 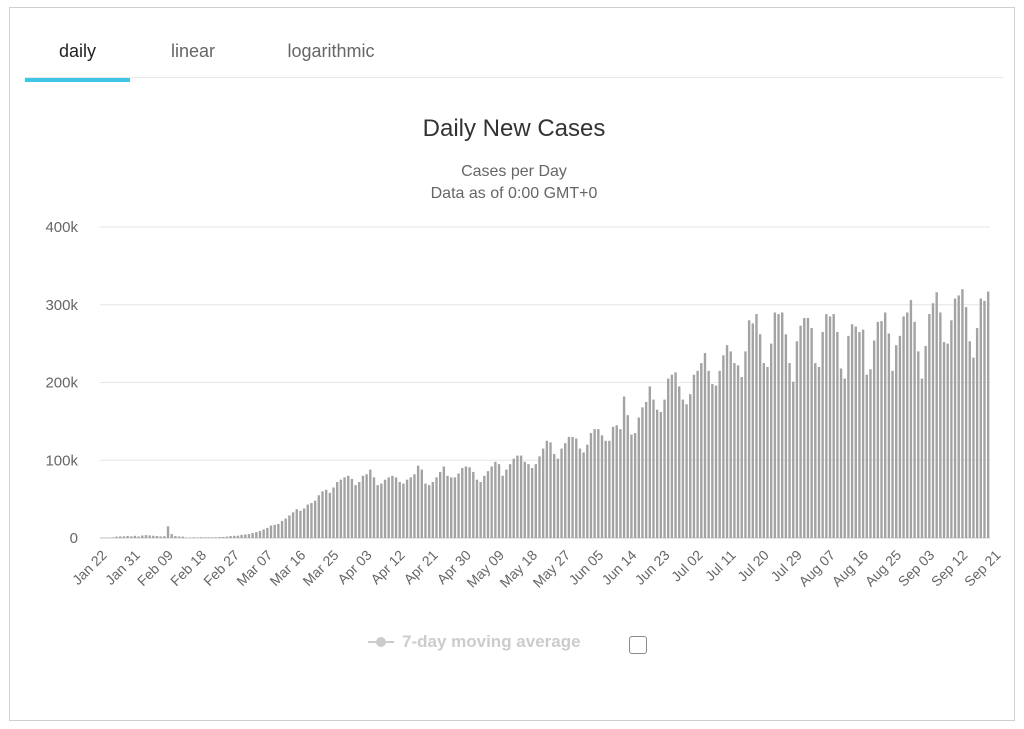 I want to click on tab-daily: daily, so click(x=77, y=59).